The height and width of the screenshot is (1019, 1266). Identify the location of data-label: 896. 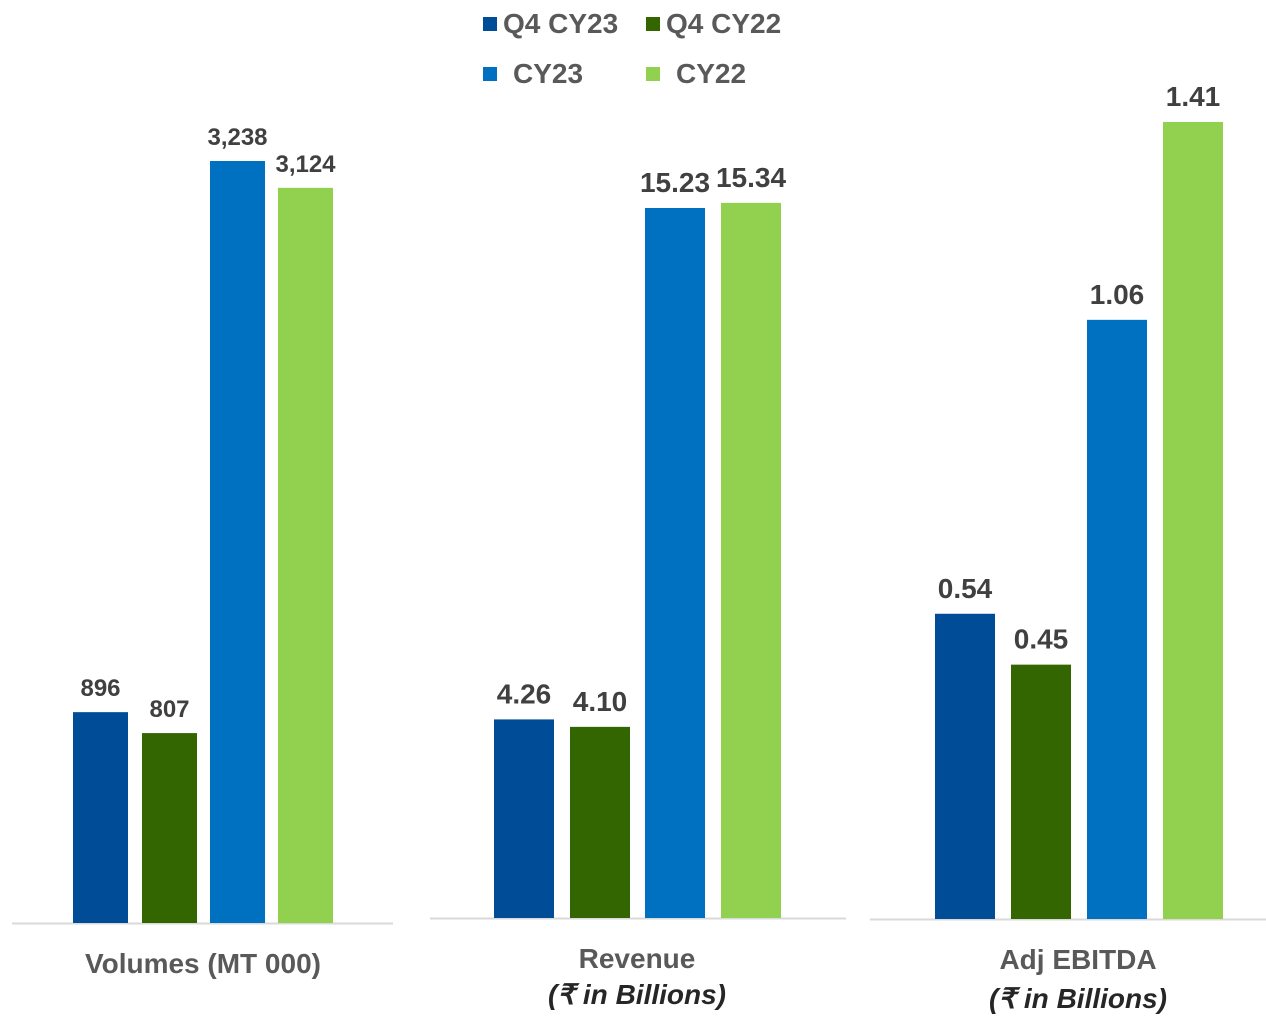
(100, 688).